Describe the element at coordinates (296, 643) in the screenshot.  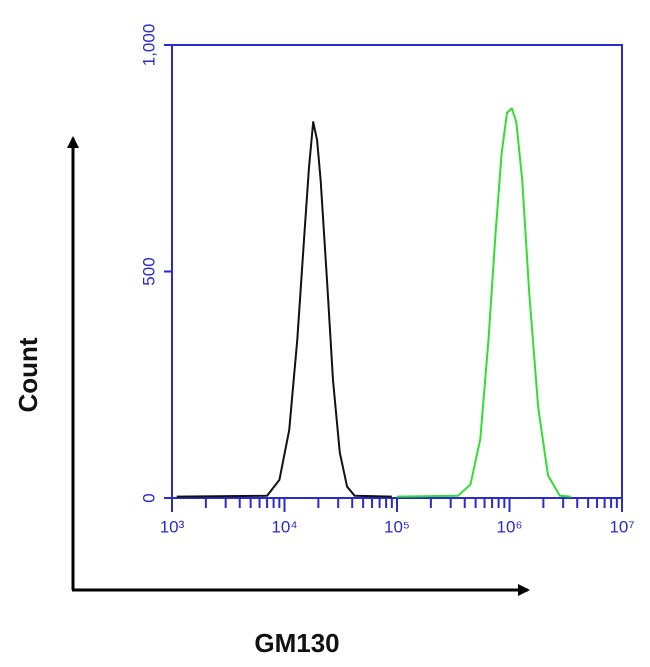
I see `x-axis-title: GM130` at that location.